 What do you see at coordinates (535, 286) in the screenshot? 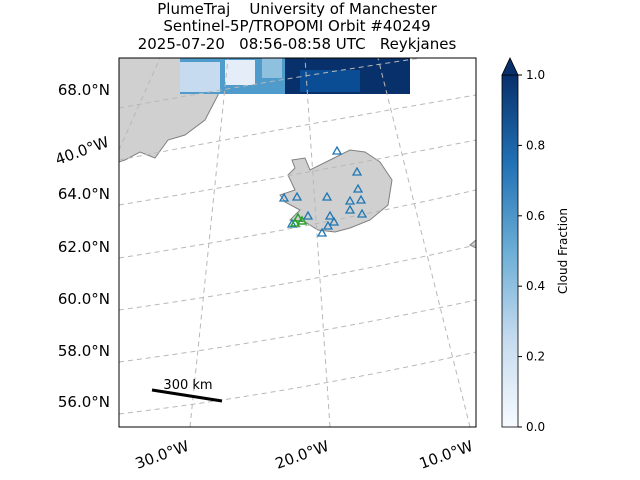
I see `colorbar-tick-label: 0.4` at bounding box center [535, 286].